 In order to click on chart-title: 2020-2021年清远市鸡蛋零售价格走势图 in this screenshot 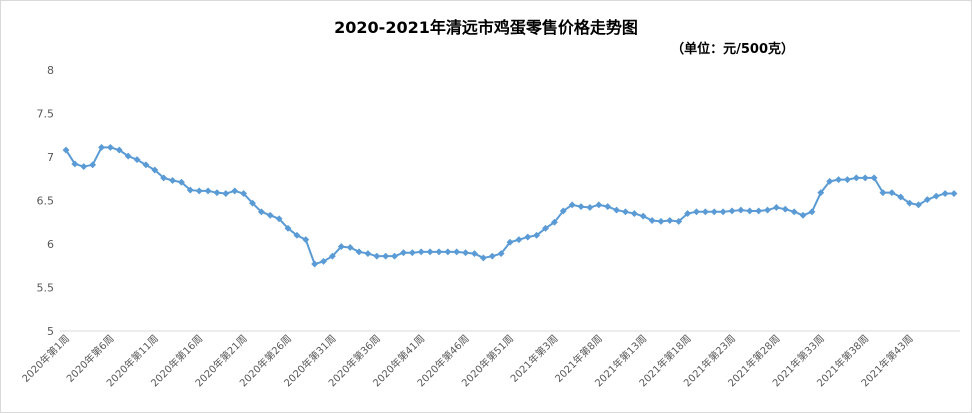, I will do `click(486, 27)`.